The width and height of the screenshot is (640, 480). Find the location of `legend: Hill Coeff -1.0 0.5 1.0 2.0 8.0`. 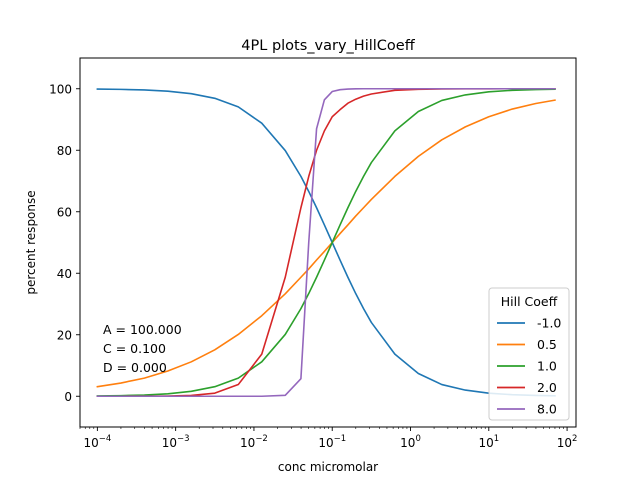

legend: Hill Coeff -1.0 0.5 1.0 2.0 8.0 is located at coordinates (529, 354).